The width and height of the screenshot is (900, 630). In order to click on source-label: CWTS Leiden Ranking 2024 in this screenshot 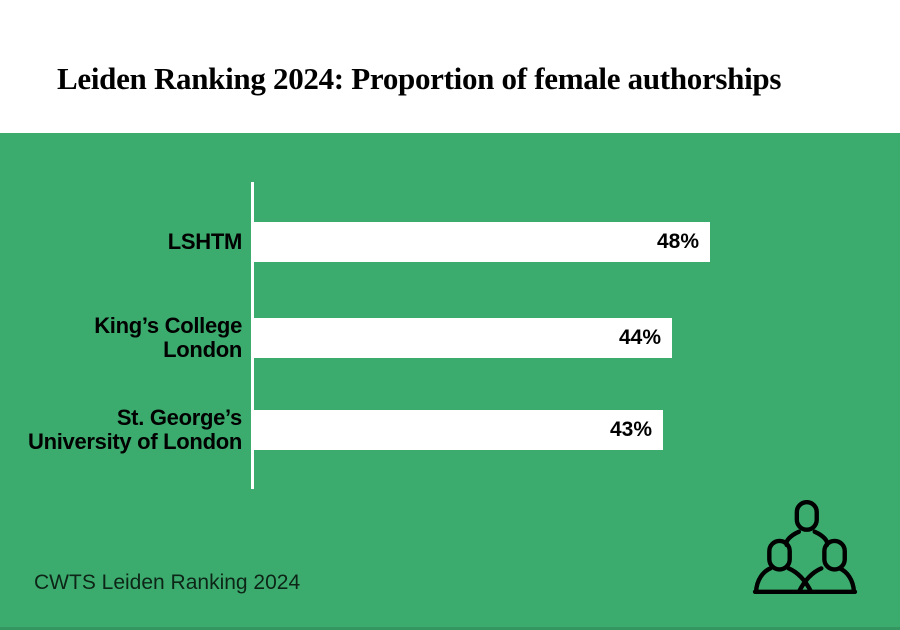, I will do `click(167, 582)`.